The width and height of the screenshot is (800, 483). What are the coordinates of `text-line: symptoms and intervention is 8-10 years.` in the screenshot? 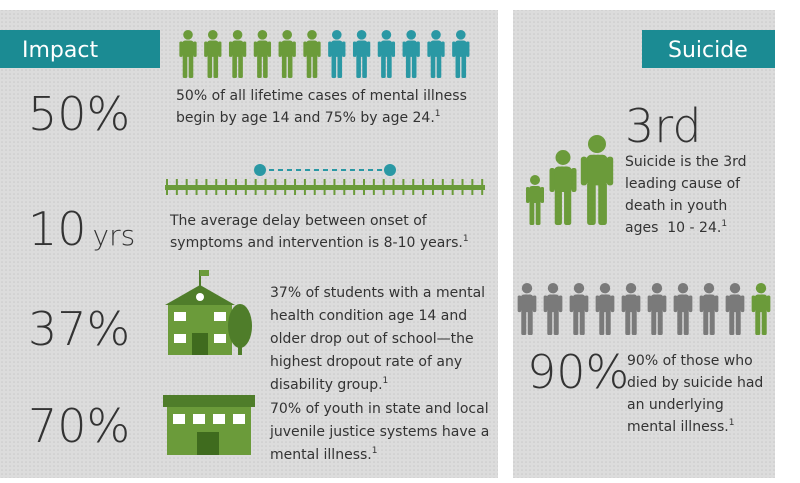 It's located at (316, 243).